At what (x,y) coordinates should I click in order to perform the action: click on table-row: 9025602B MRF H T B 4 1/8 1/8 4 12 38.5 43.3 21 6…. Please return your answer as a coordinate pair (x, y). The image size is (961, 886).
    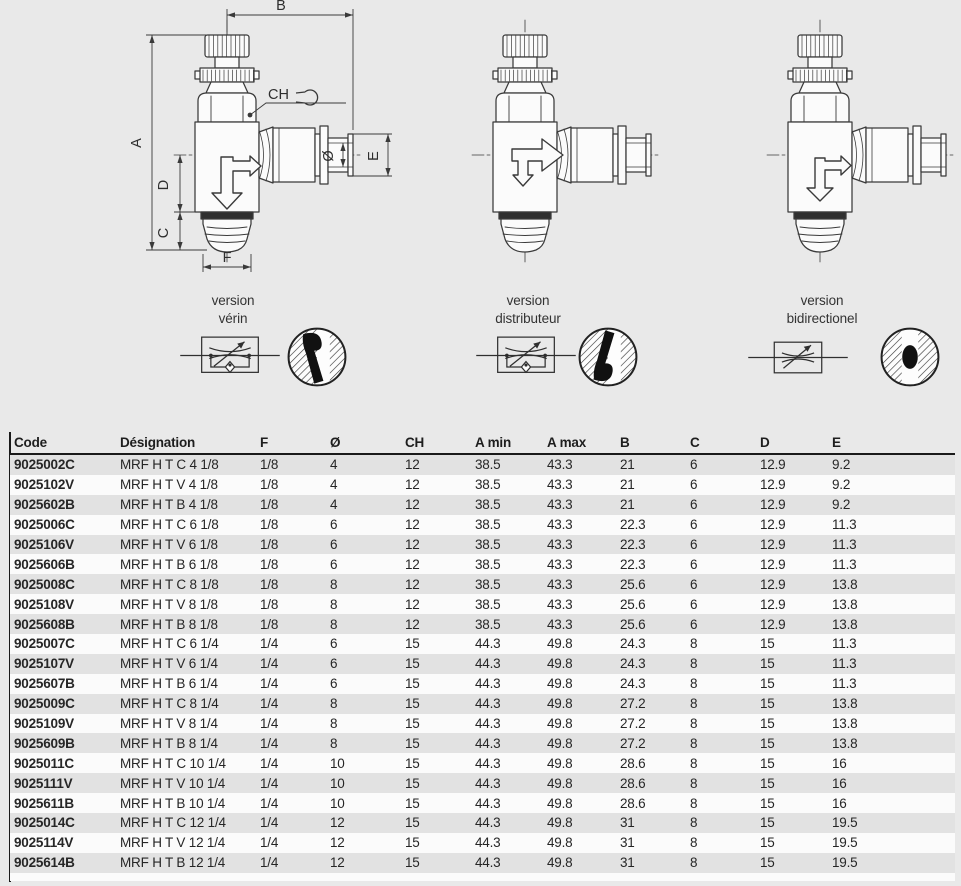
    Looking at the image, I should click on (482, 504).